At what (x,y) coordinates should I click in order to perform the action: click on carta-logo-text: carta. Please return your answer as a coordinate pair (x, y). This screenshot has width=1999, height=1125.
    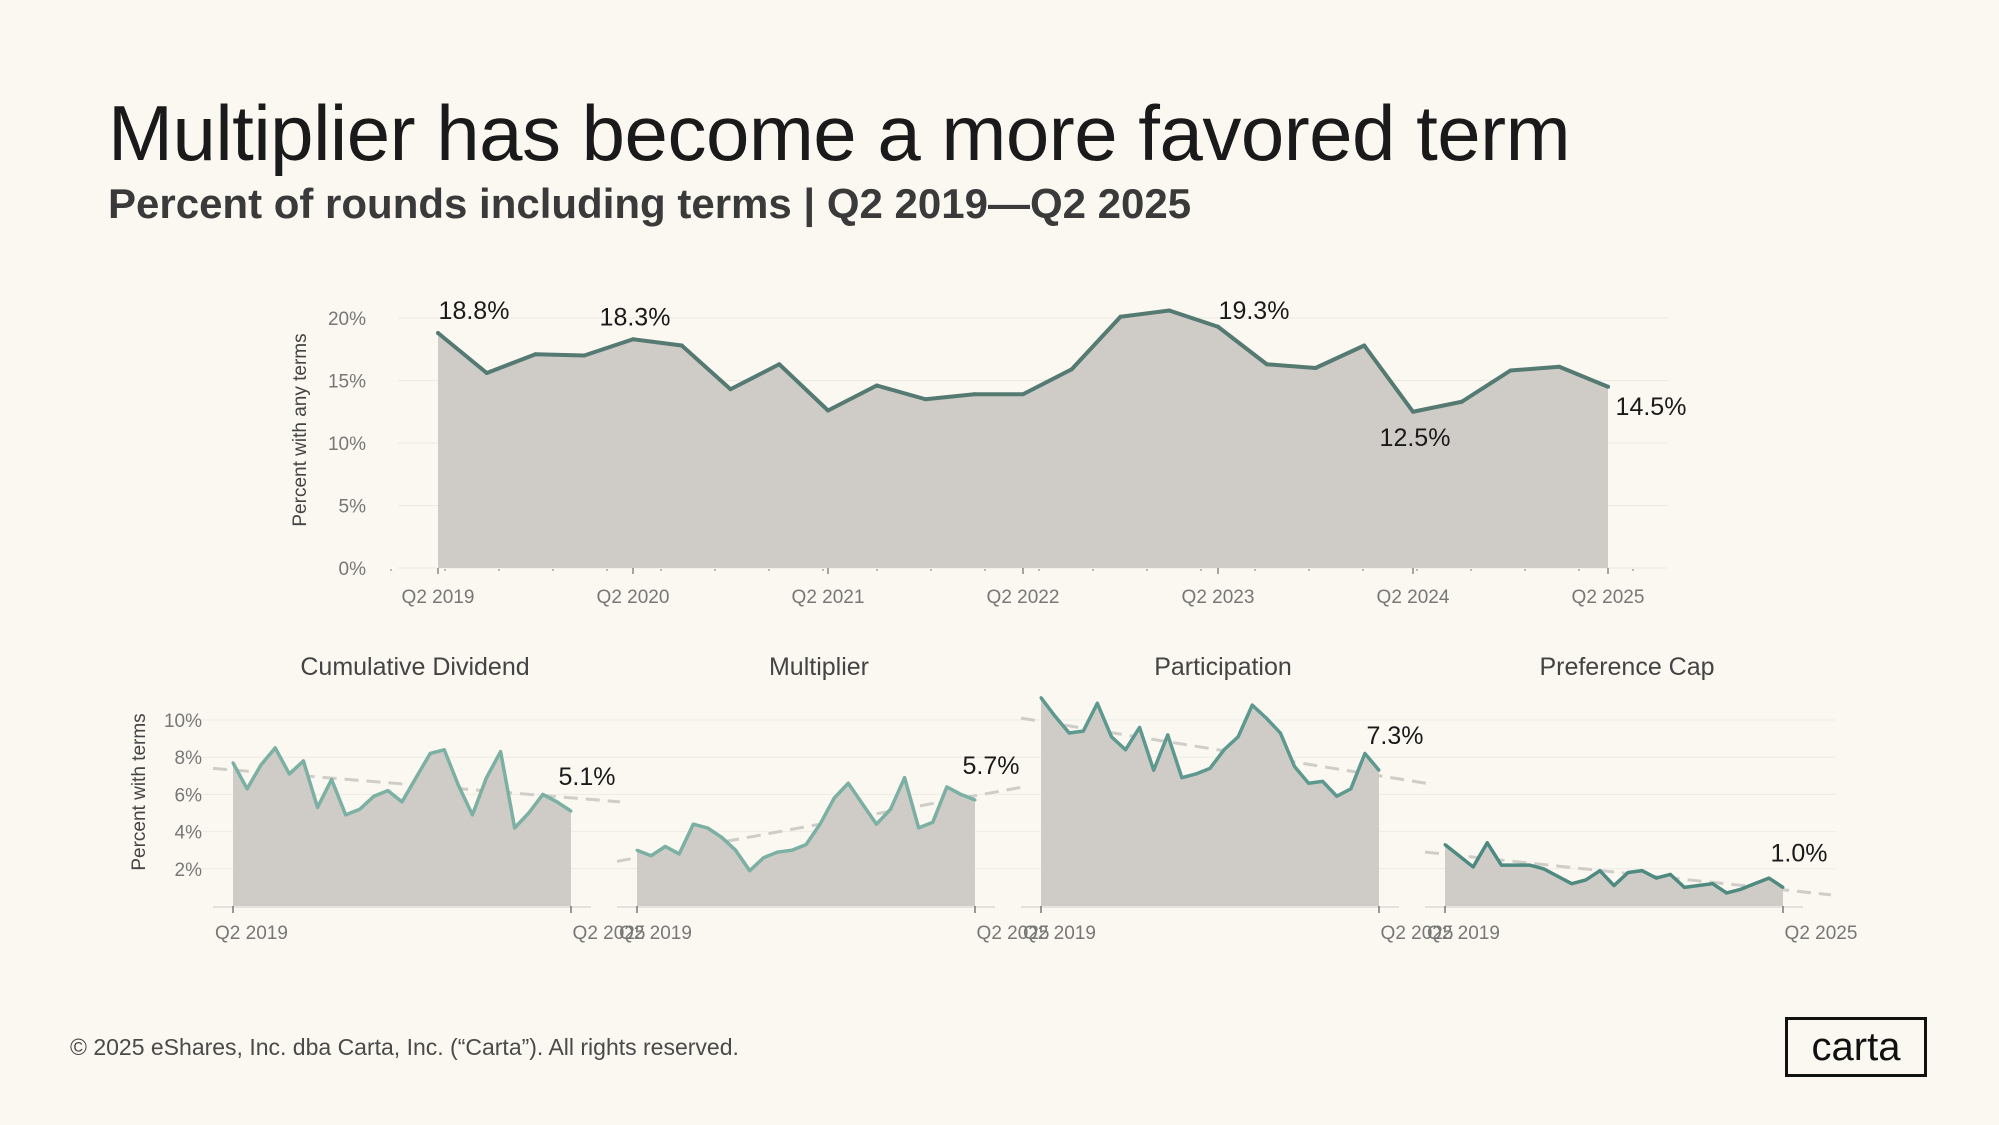
    Looking at the image, I should click on (1856, 1046).